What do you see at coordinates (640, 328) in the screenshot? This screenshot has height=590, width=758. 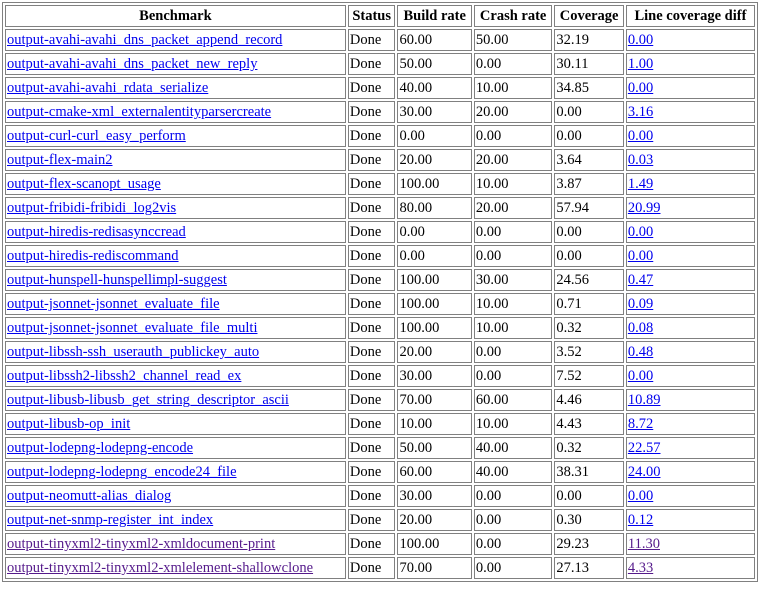 I see `coverage-diff-link: 0.08` at bounding box center [640, 328].